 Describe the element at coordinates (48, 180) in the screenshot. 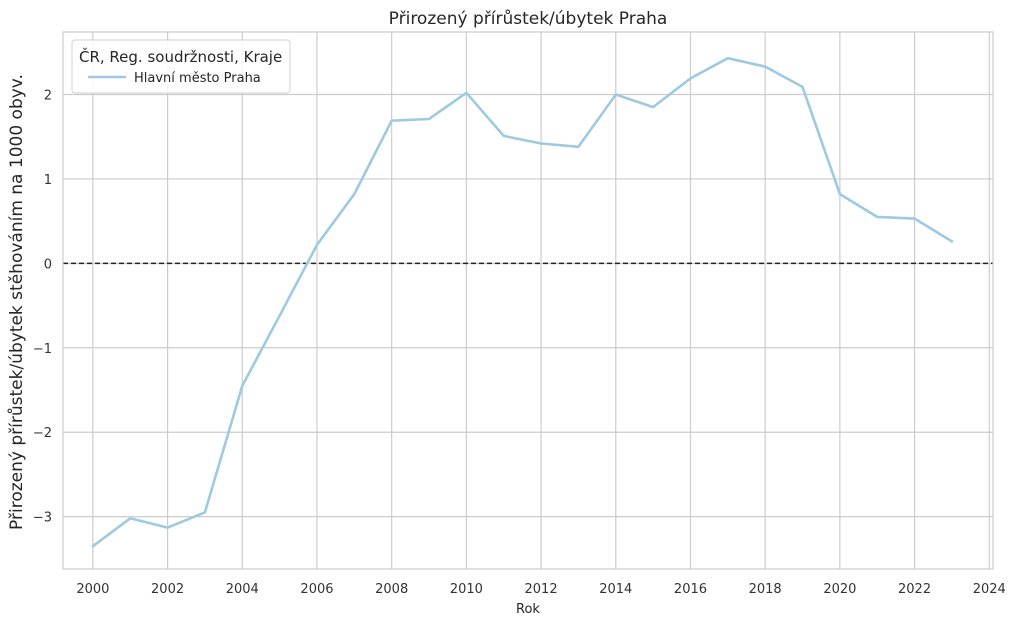

I see `y-tick-label: 1` at that location.